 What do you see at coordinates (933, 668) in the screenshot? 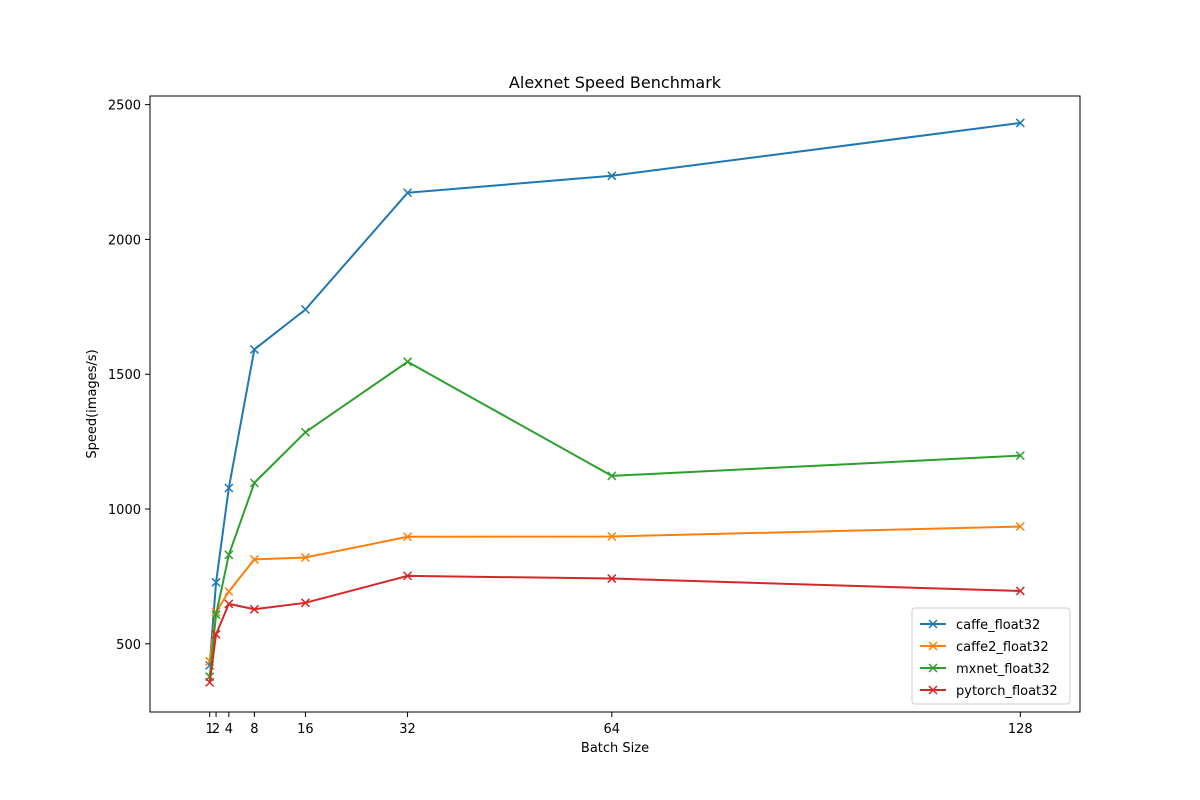
I see `legend-marker-mxnet_float32` at bounding box center [933, 668].